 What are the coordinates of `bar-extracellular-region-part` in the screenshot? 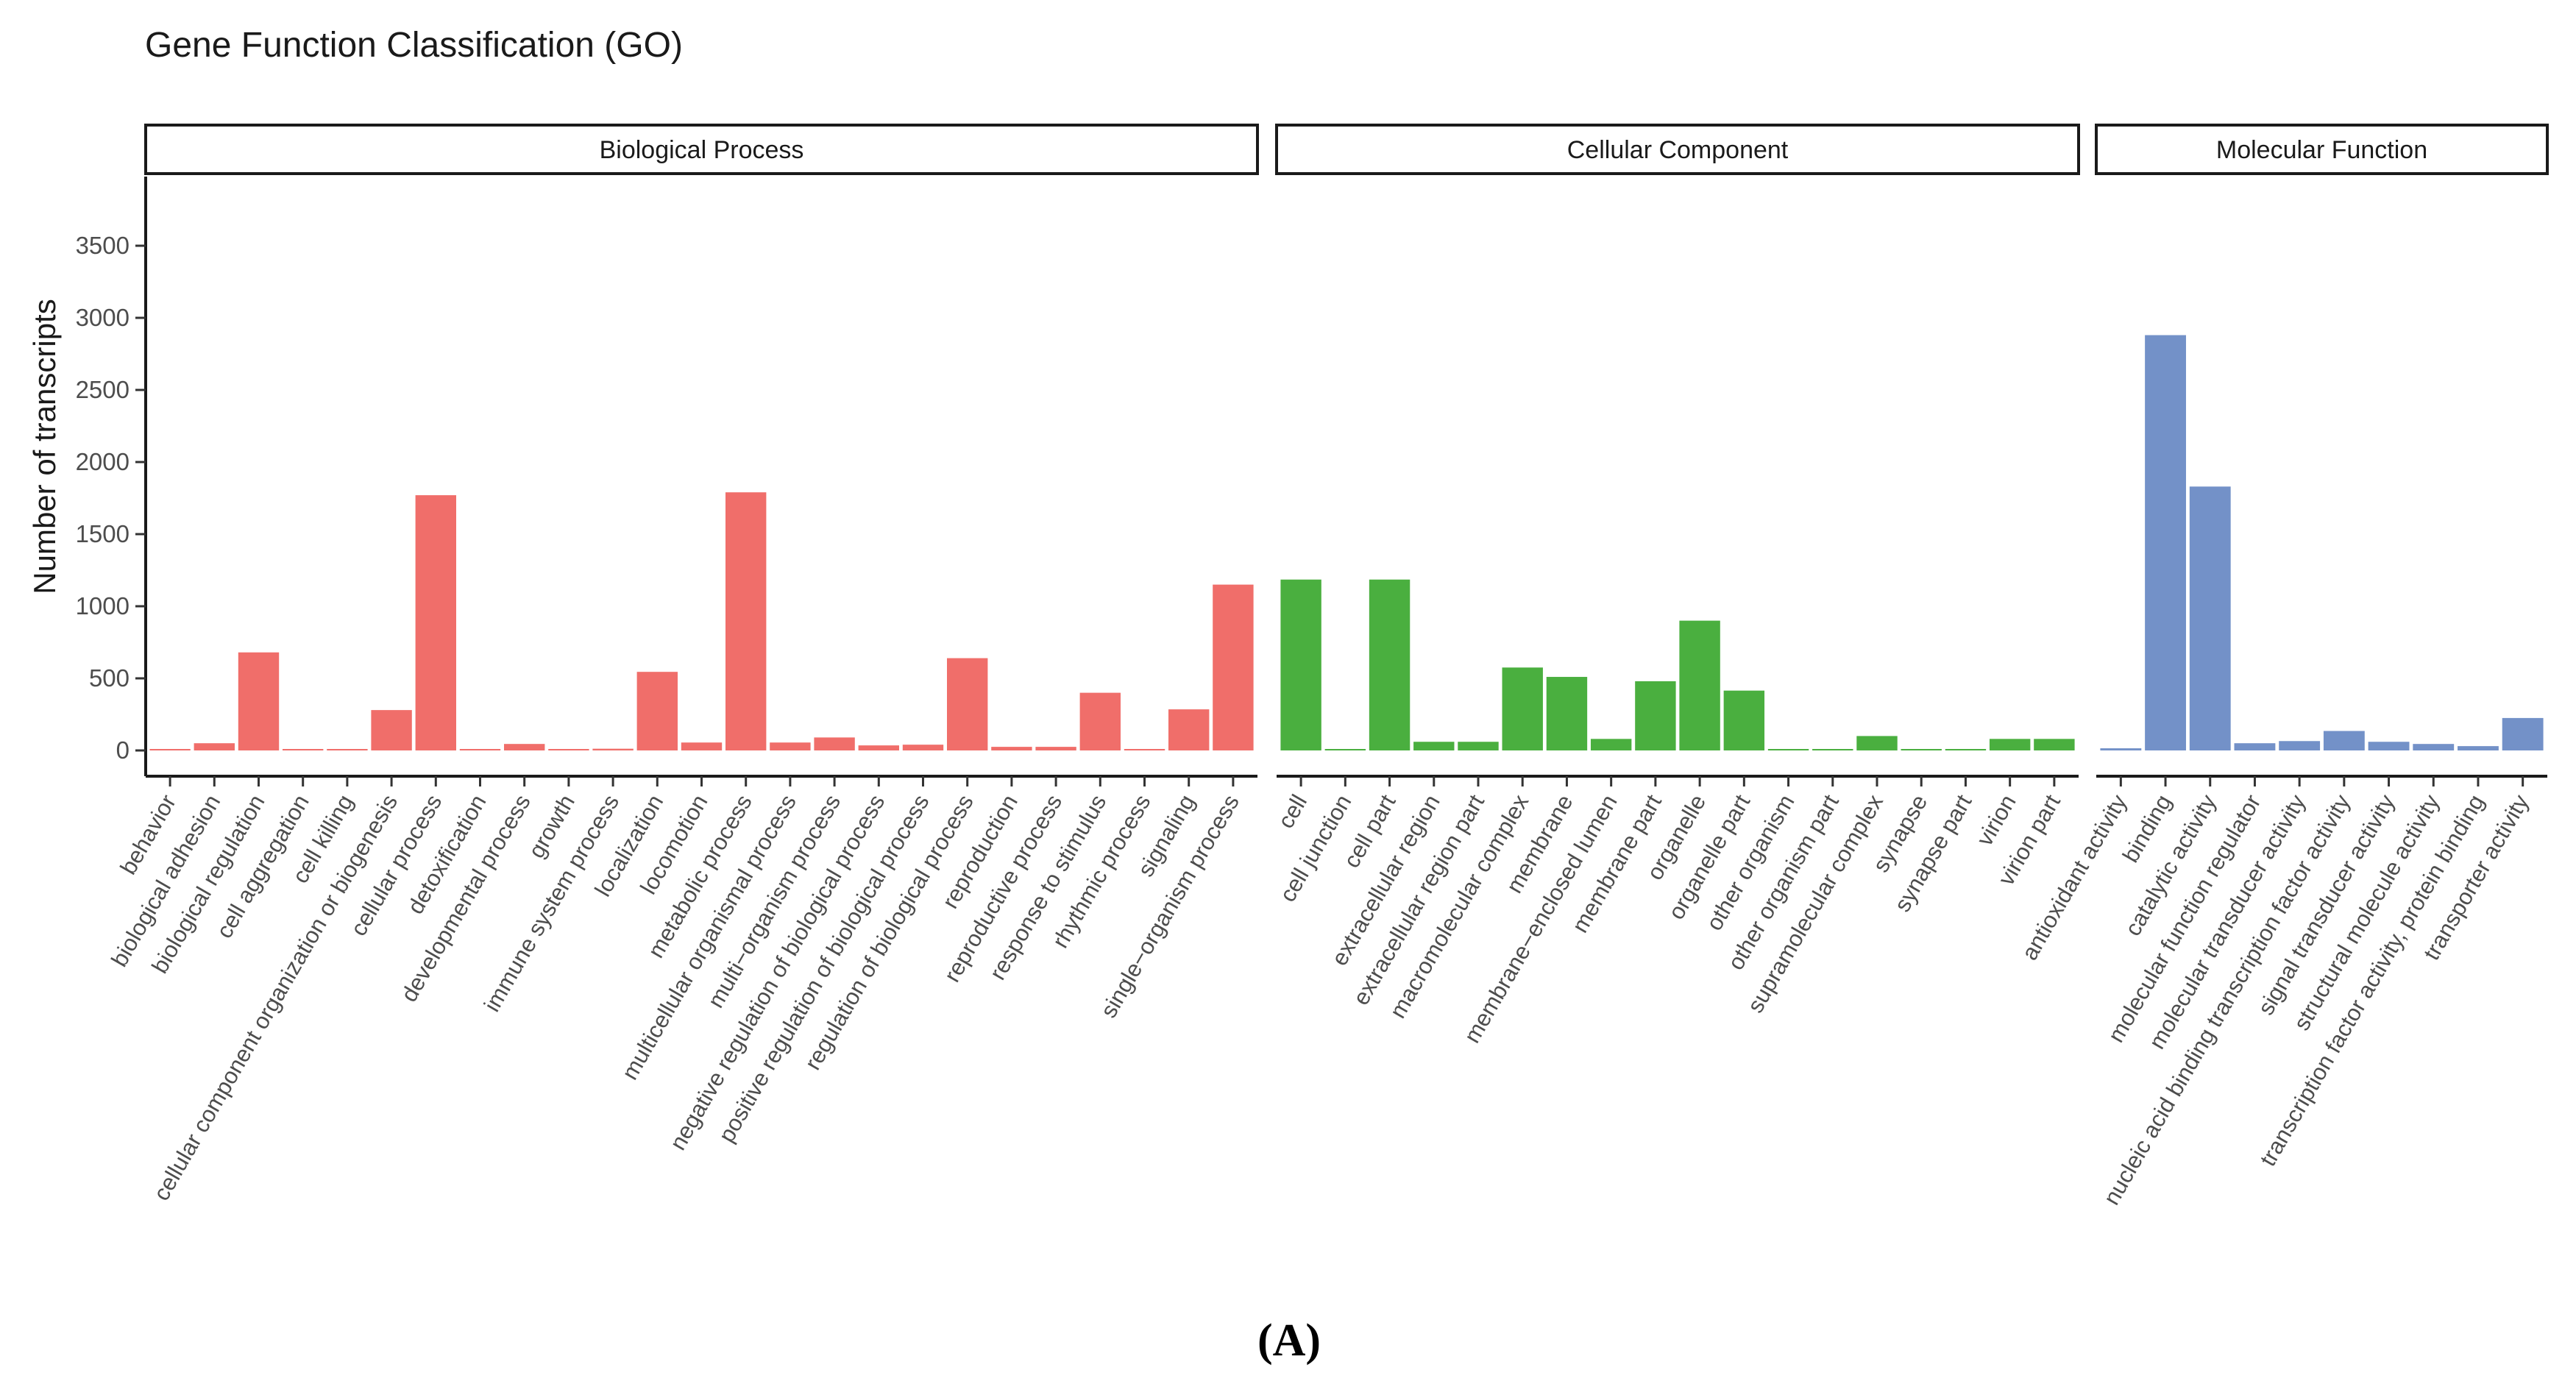 It's located at (1478, 746).